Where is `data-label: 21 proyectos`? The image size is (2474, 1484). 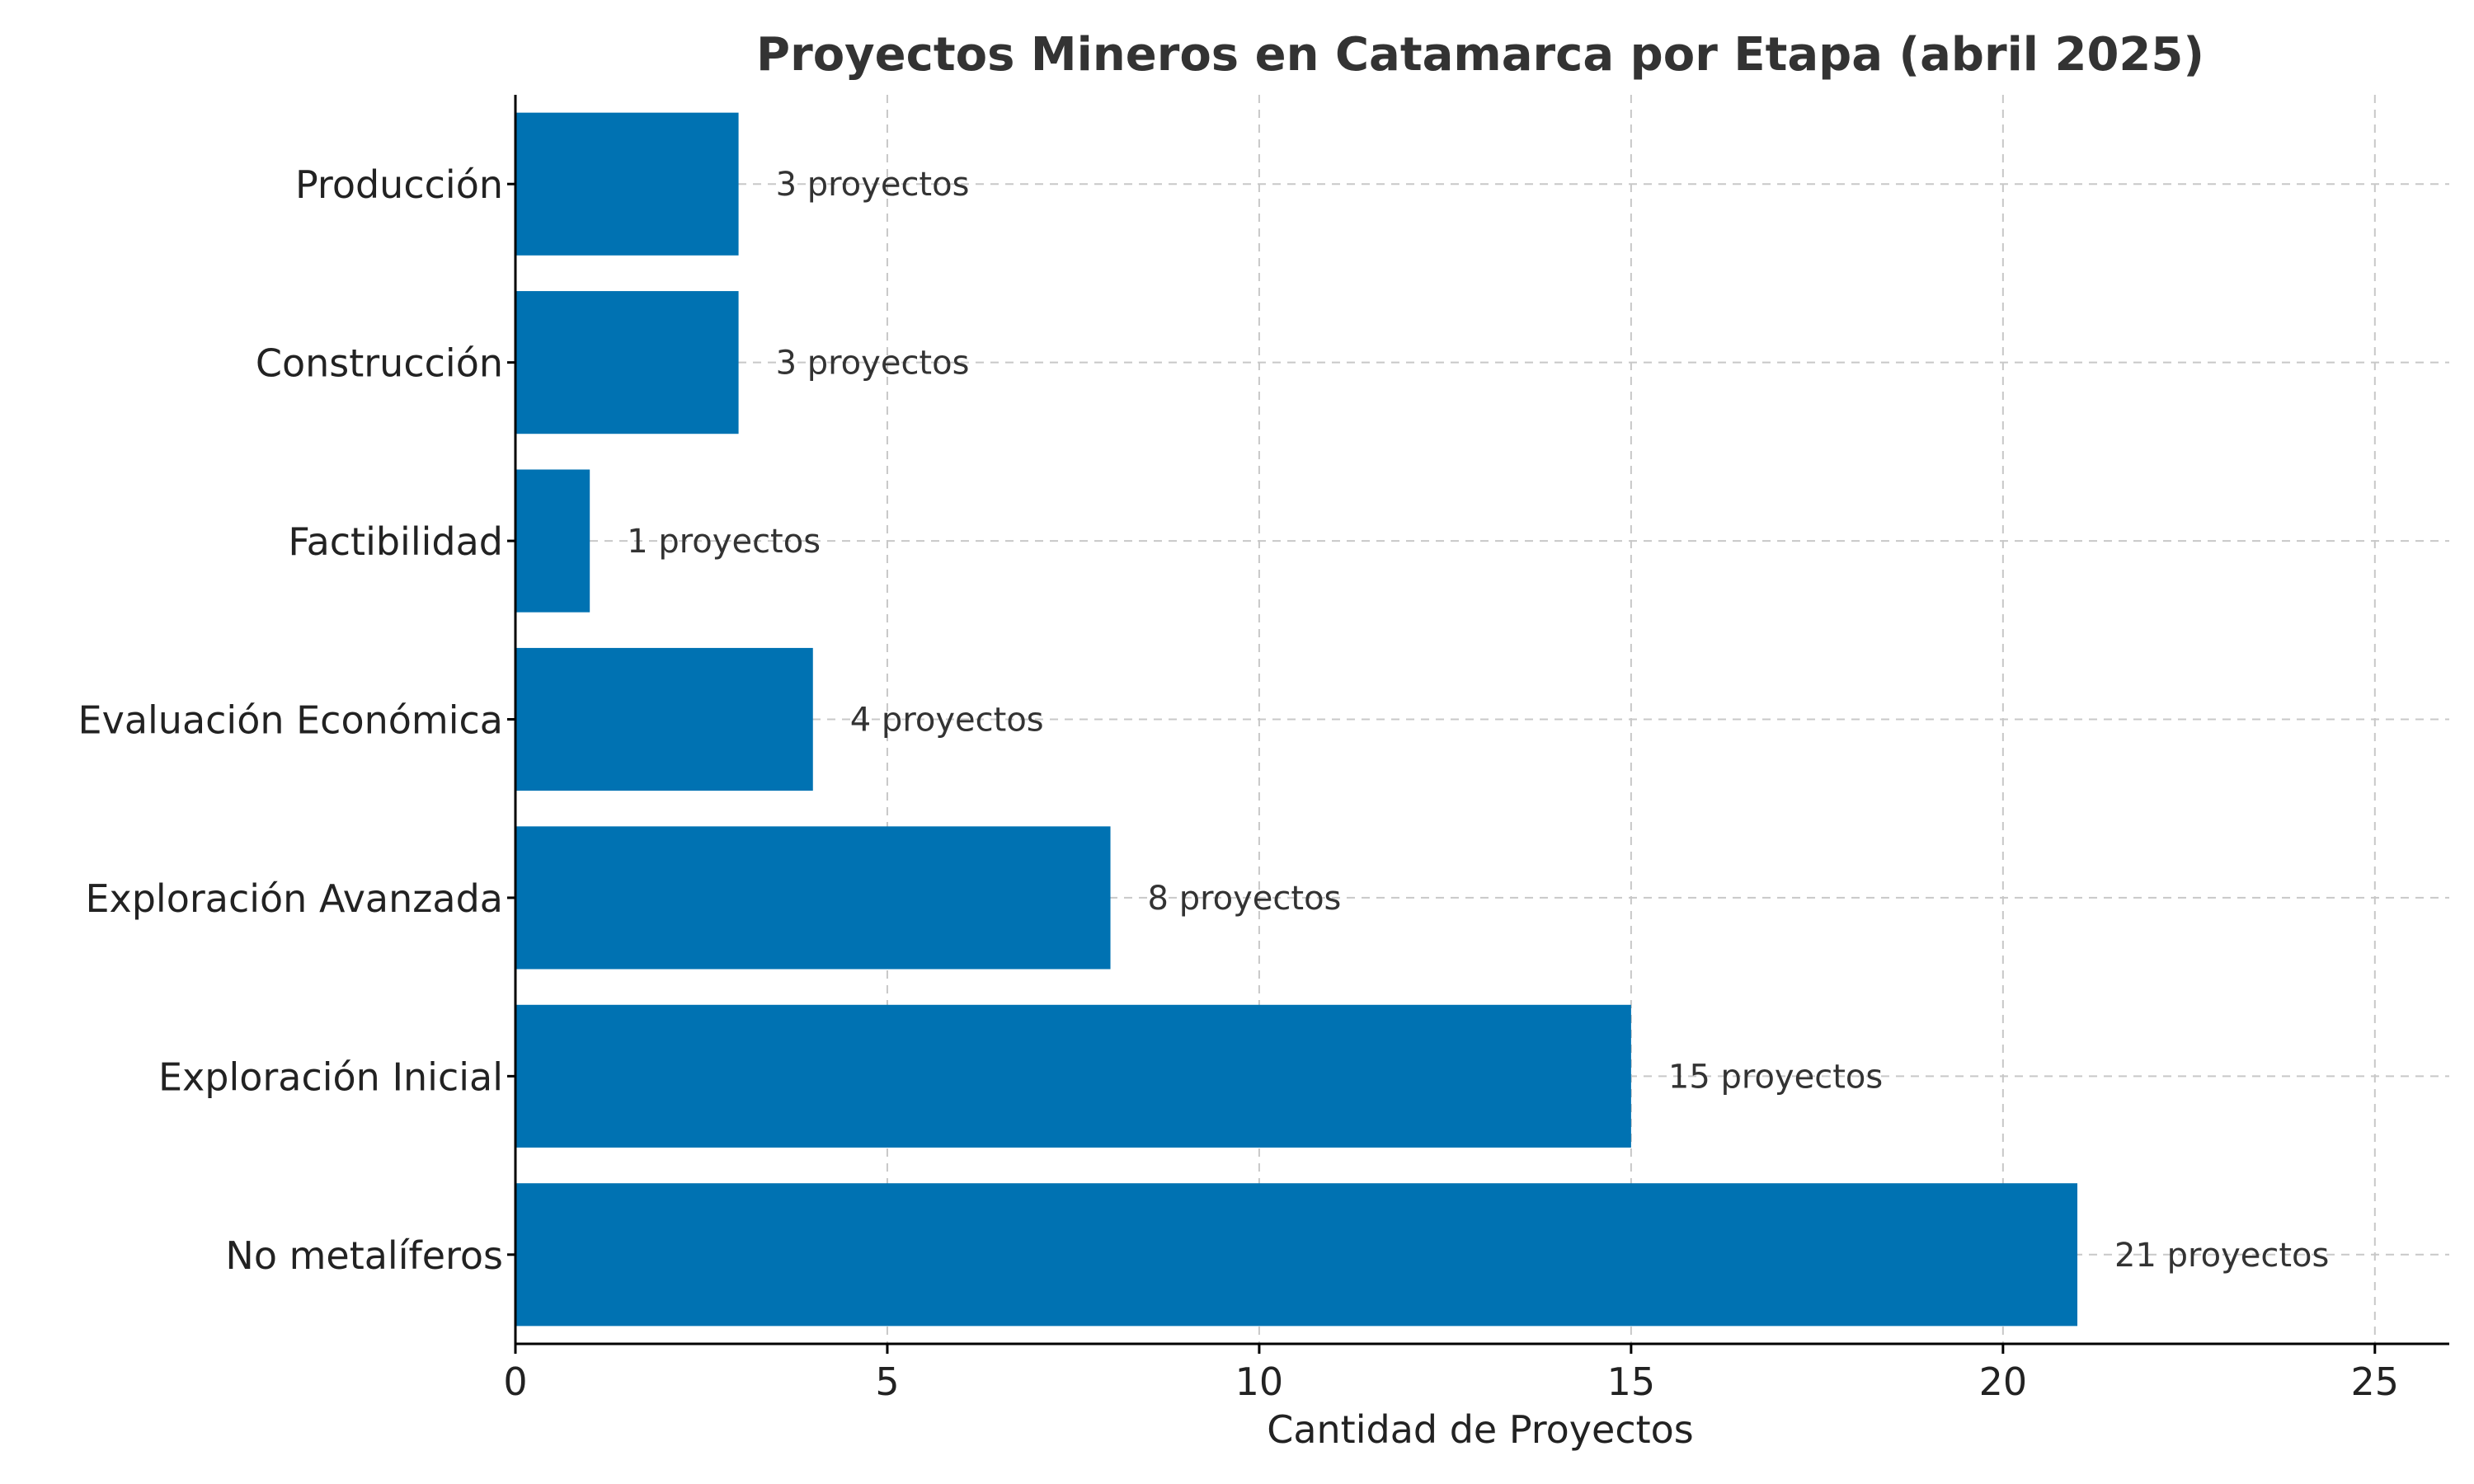
data-label: 21 proyectos is located at coordinates (2221, 1256).